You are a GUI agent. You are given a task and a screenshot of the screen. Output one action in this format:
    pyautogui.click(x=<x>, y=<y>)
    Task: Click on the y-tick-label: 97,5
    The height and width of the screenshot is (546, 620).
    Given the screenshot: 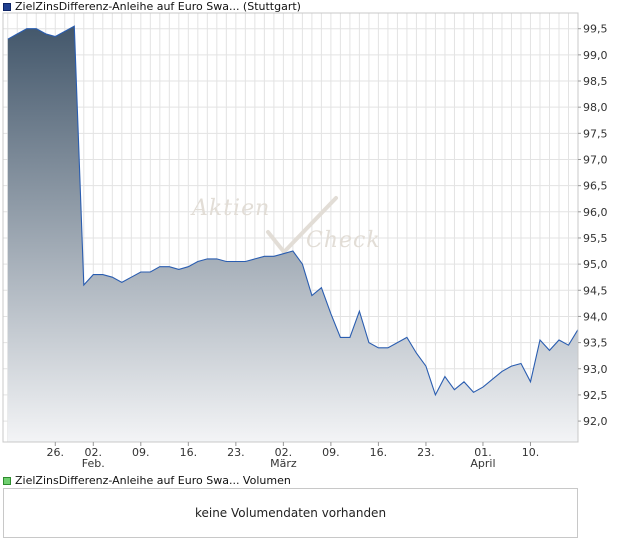 What is the action you would take?
    pyautogui.click(x=595, y=133)
    